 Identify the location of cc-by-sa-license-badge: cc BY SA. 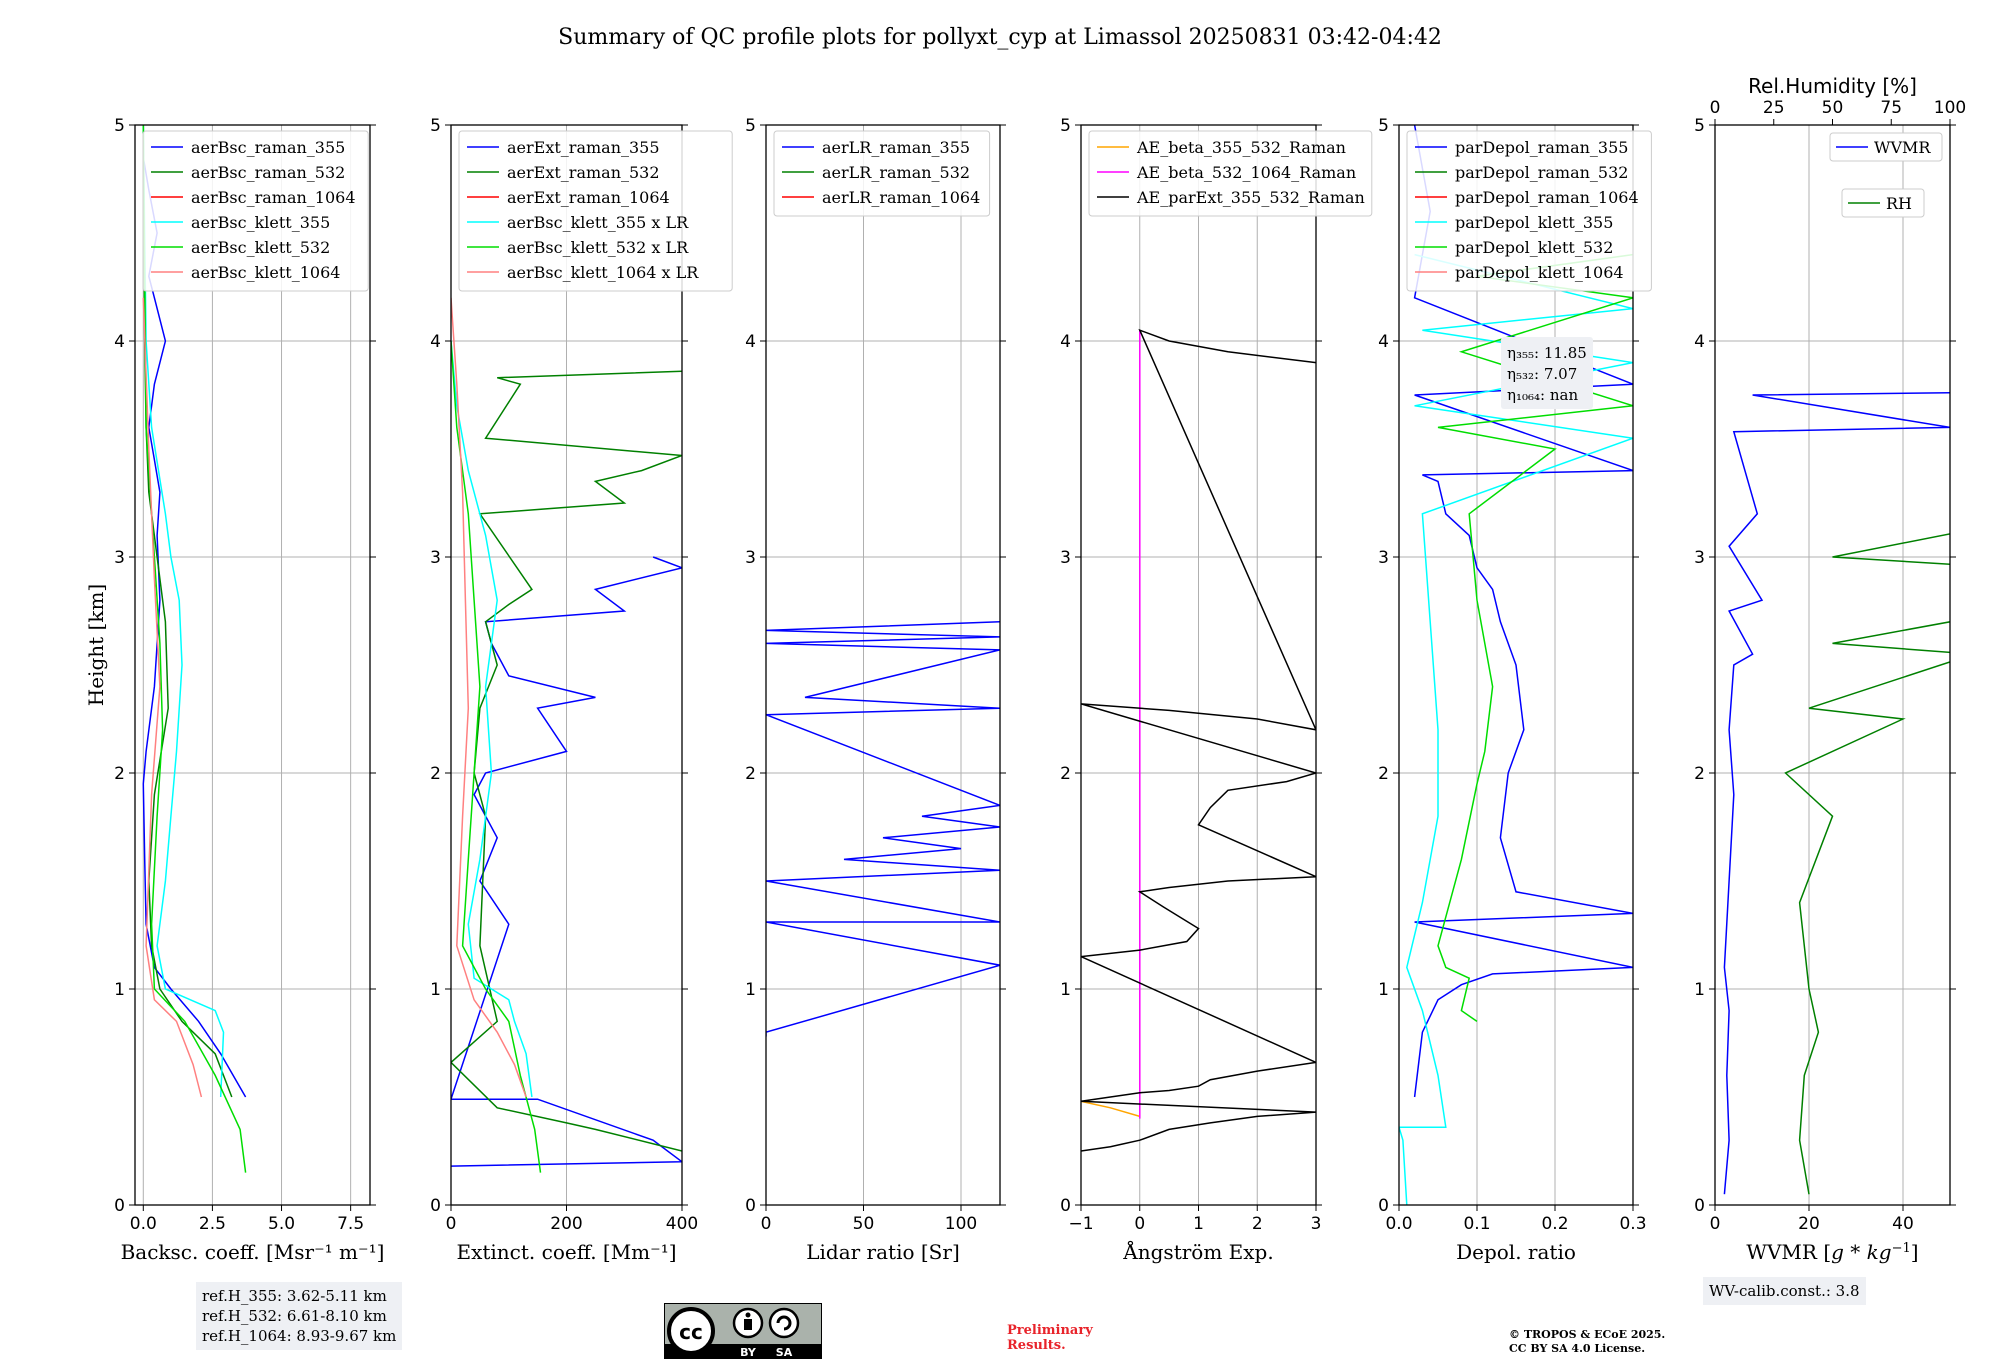
(743, 1331).